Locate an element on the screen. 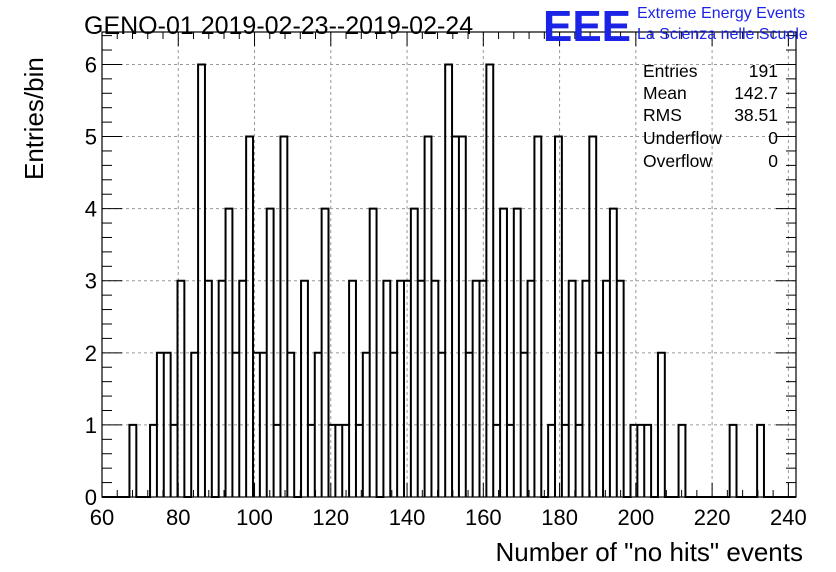 The width and height of the screenshot is (836, 572). y-tick-label-3: 3 is located at coordinates (91, 281).